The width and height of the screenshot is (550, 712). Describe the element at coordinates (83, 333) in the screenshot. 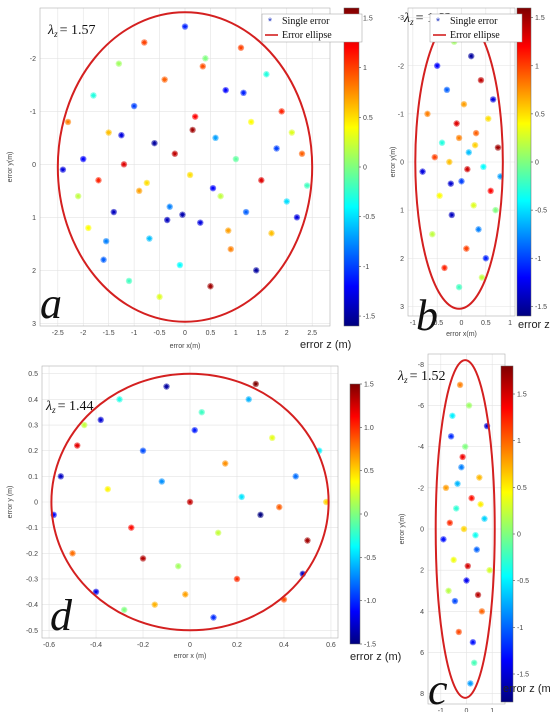

I see `x-tick-label: -2` at that location.